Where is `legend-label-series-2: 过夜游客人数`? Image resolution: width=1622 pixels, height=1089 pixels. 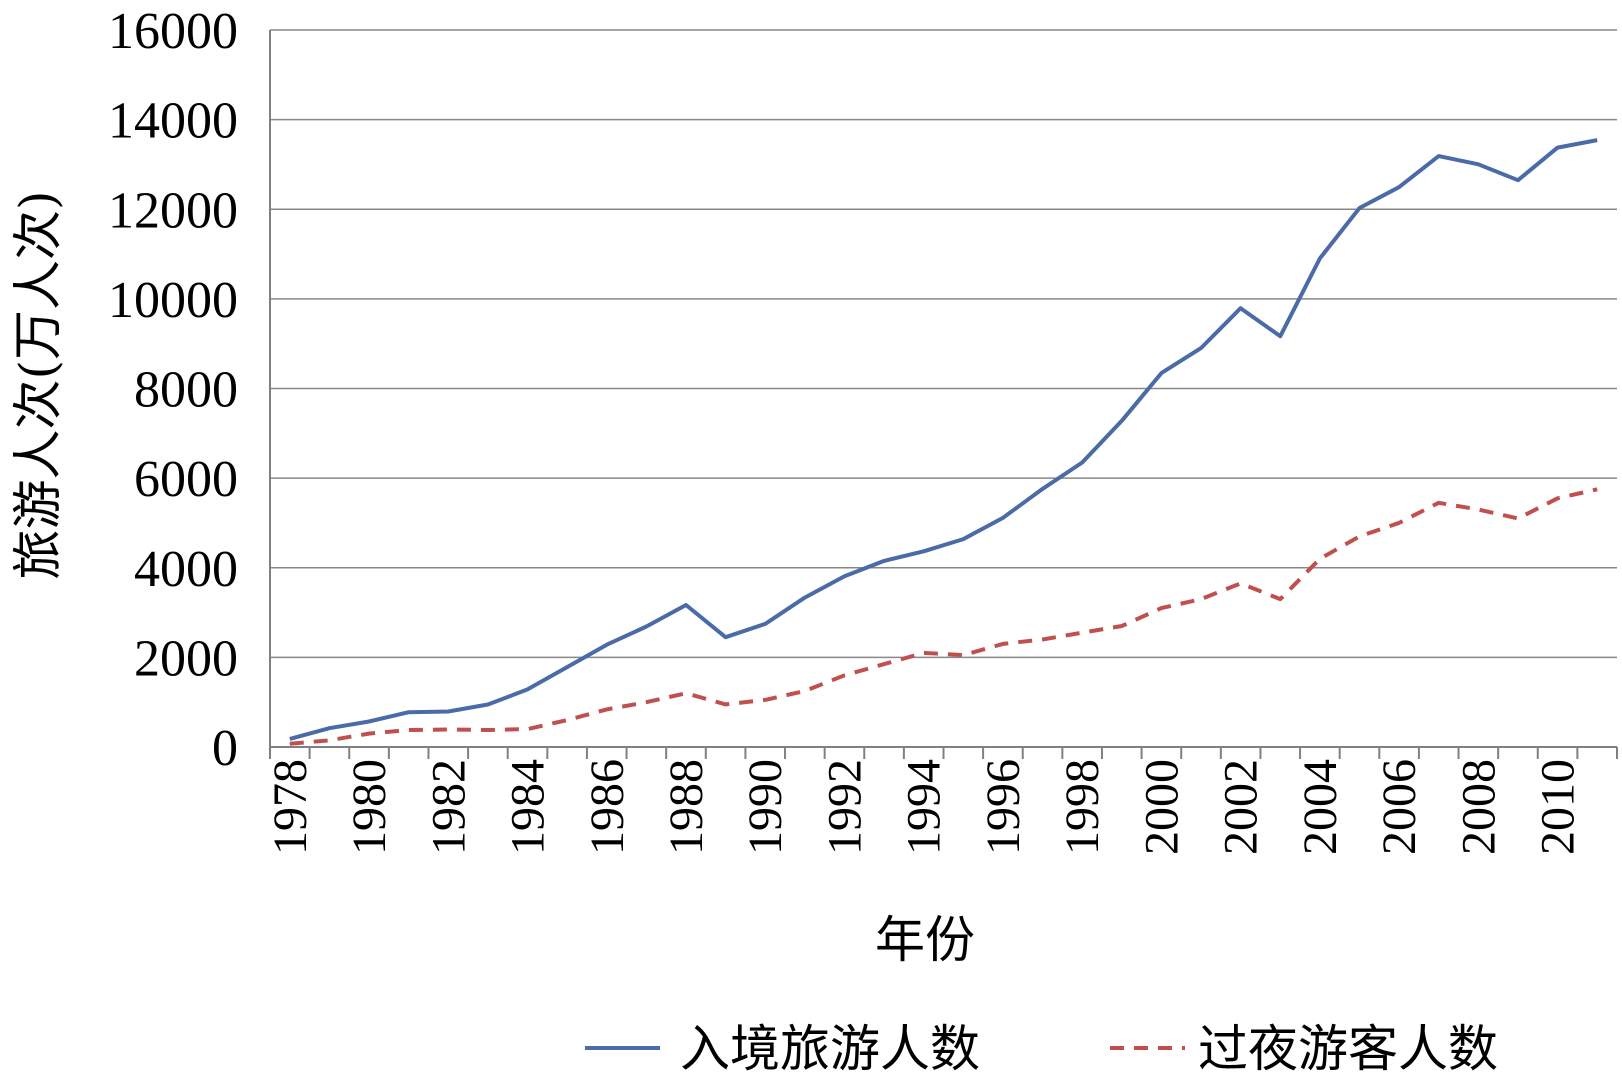 legend-label-series-2: 过夜游客人数 is located at coordinates (1348, 1049).